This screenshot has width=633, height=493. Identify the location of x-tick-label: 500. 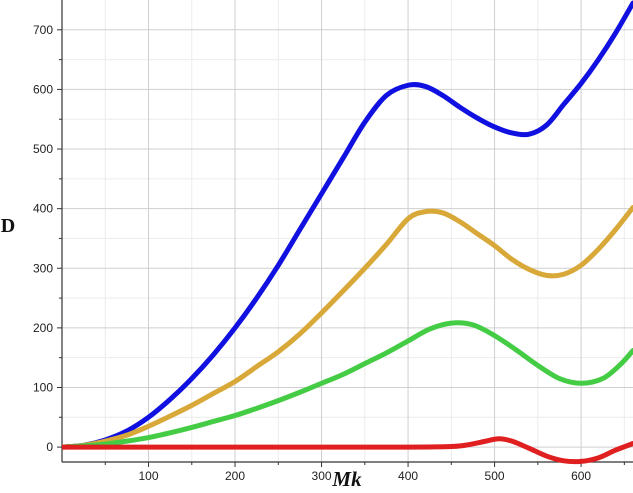
(495, 476).